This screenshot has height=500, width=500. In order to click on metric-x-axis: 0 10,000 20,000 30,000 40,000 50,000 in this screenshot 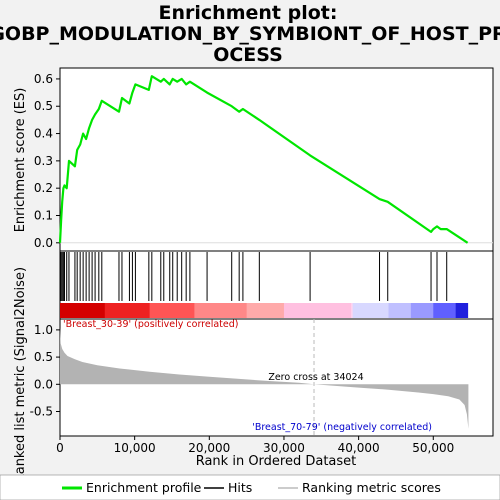, I will do `click(255, 445)`.